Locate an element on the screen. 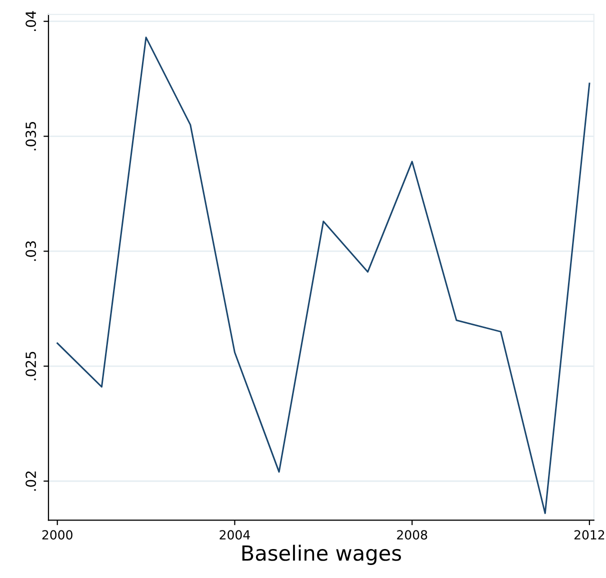 The image size is (606, 578). x-tick-label: 2012 is located at coordinates (589, 535).